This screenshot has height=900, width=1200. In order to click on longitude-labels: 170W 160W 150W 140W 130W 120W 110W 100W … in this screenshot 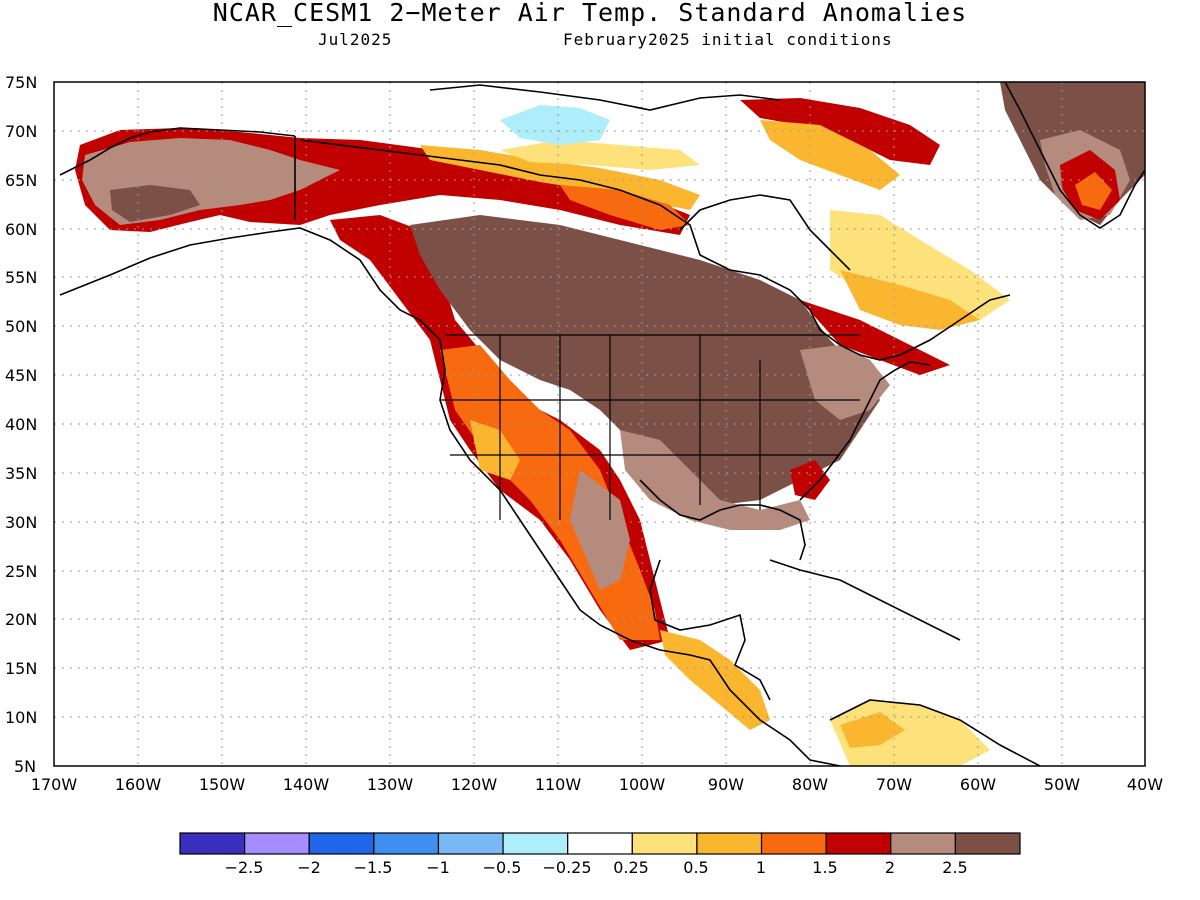, I will do `click(597, 784)`.